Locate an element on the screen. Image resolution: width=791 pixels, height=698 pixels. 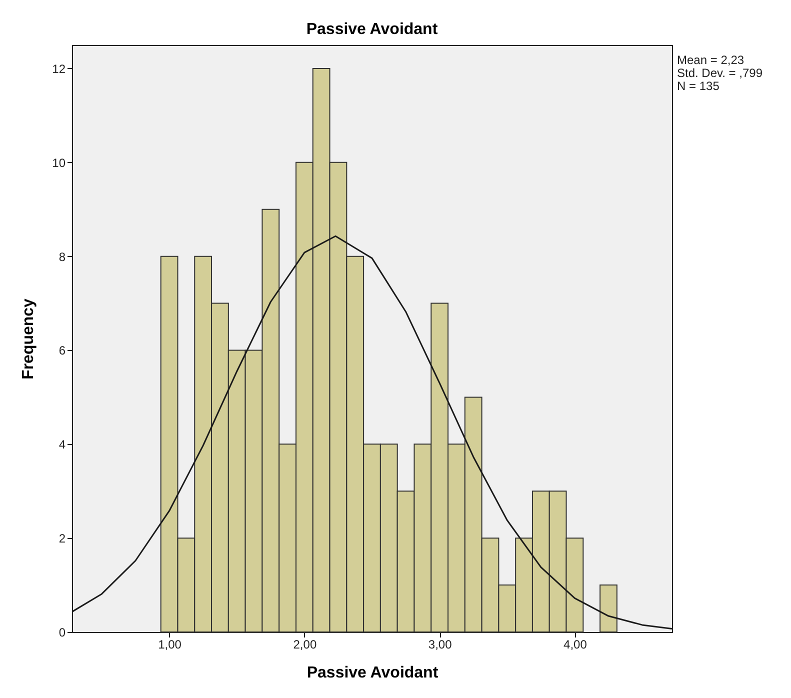
x-tick-label: 2,00 is located at coordinates (305, 645).